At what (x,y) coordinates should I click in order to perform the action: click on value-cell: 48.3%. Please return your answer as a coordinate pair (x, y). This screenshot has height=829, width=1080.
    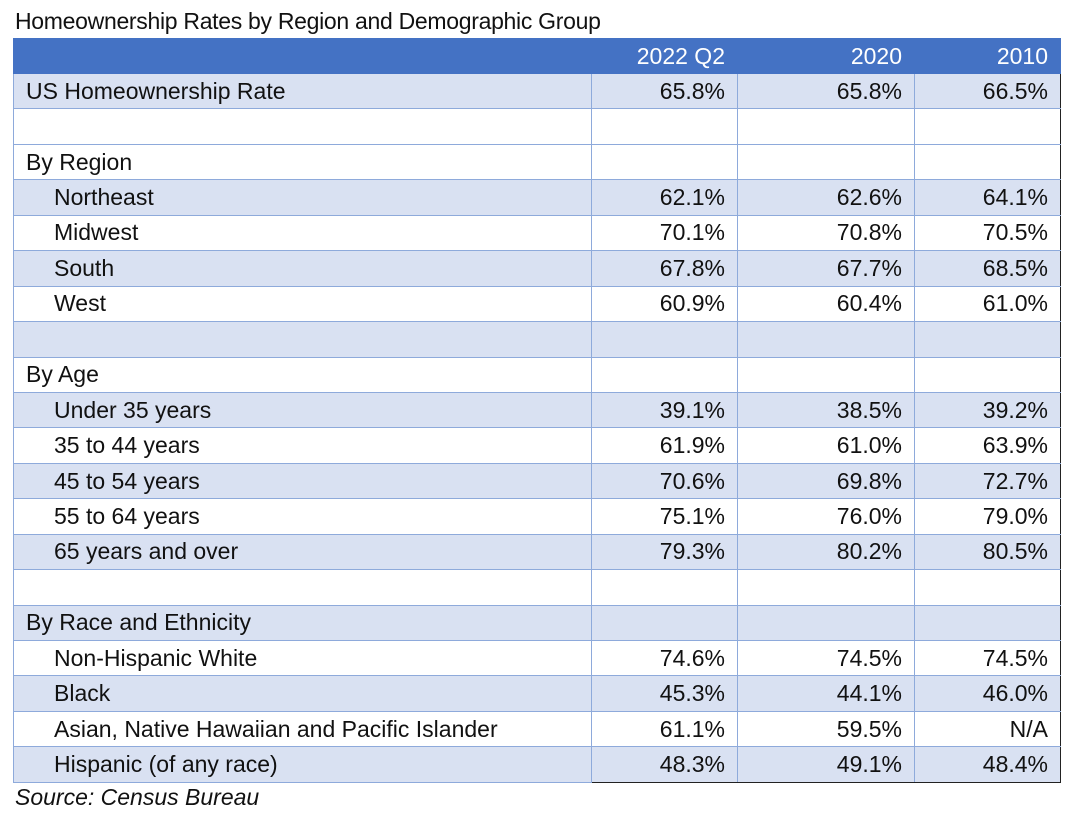
    Looking at the image, I should click on (664, 764).